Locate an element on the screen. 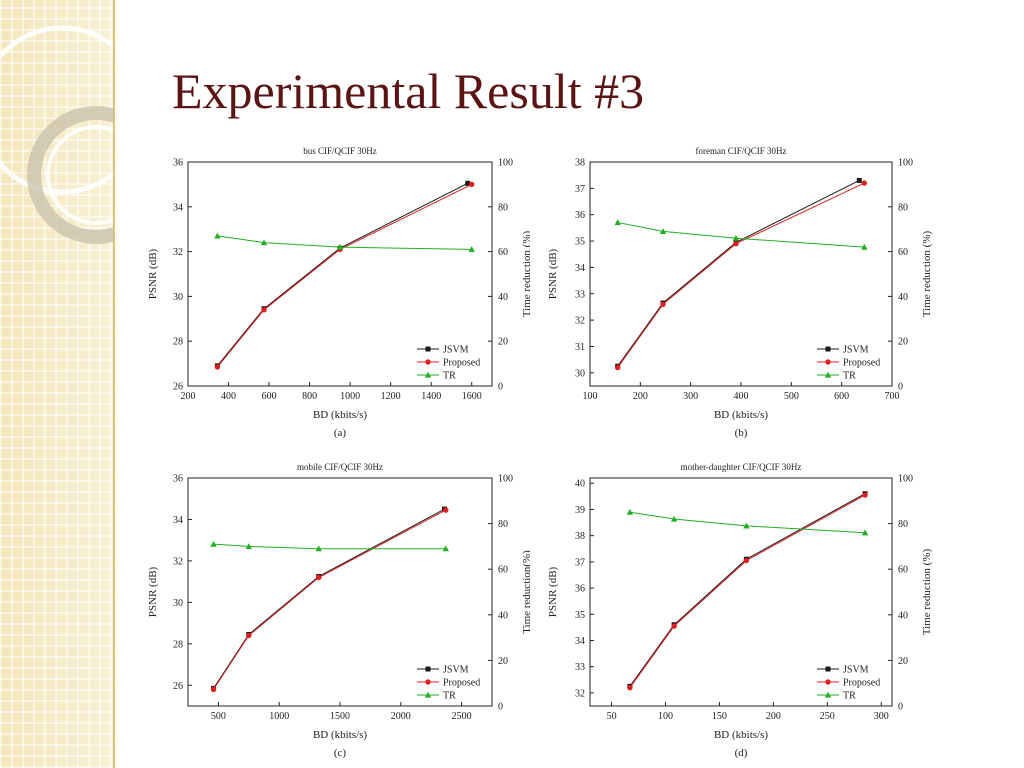 The width and height of the screenshot is (1024, 768). chart-caption: (a) is located at coordinates (340, 433).